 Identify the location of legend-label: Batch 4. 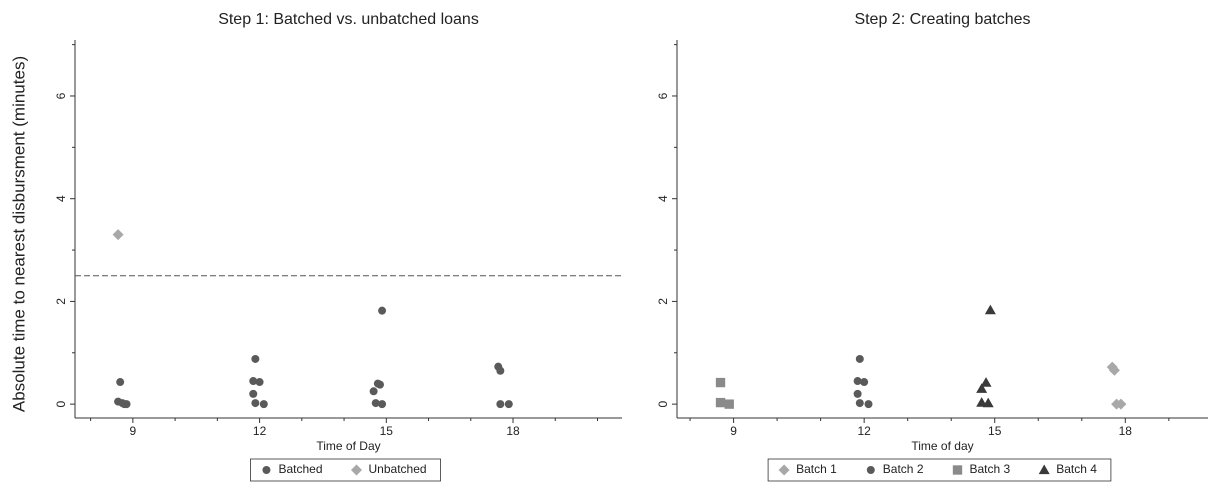
(1076, 469).